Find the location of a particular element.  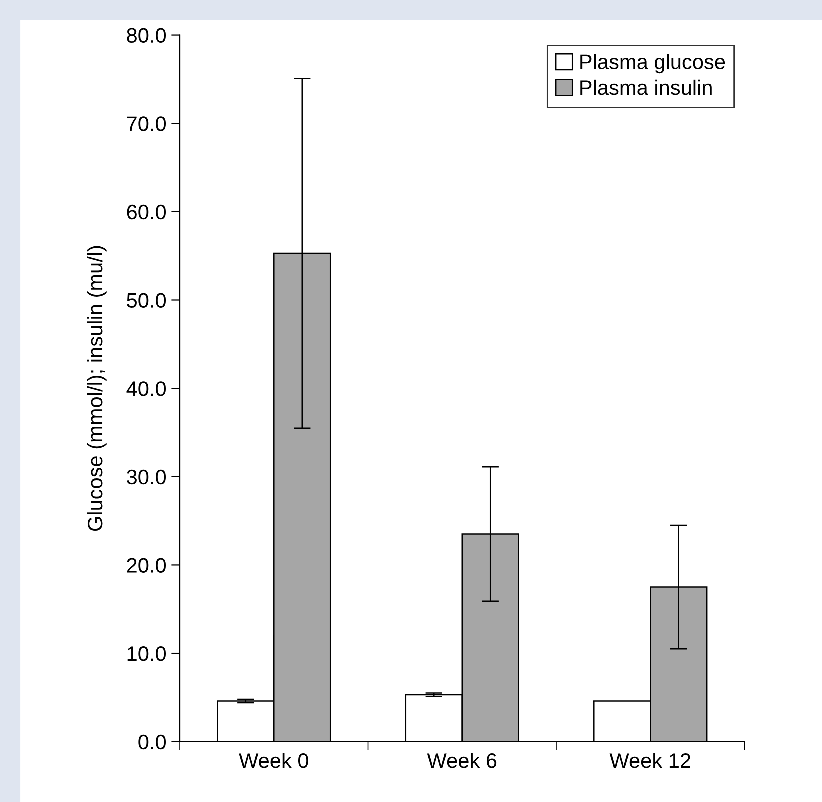

x-tick-label: Week 6 is located at coordinates (462, 760).